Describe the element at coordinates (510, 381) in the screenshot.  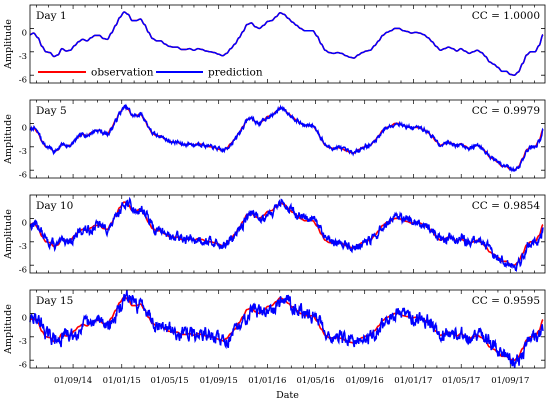
I see `x-tick-label: 01/09/17` at that location.